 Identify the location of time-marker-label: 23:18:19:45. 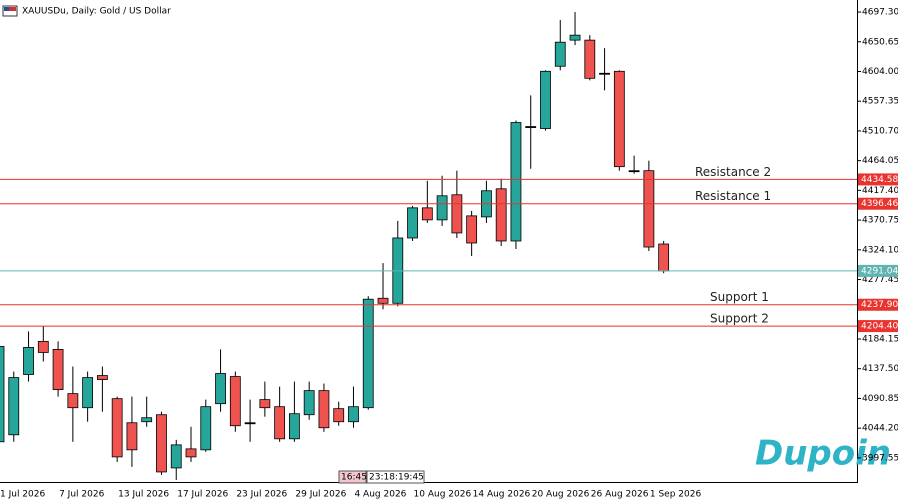
(396, 478).